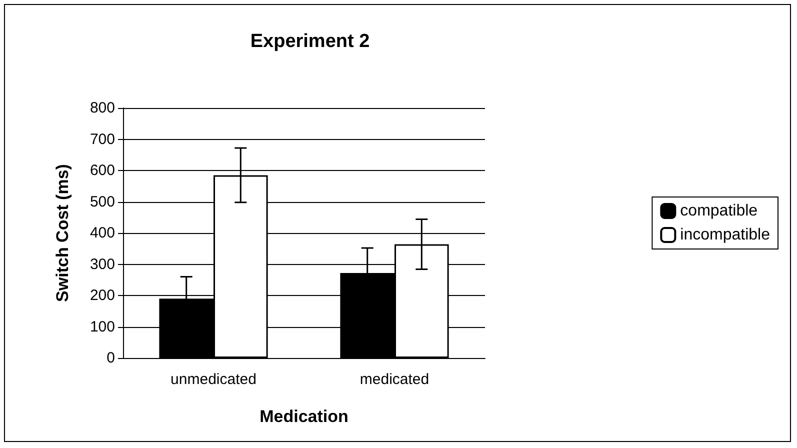  Describe the element at coordinates (110, 358) in the screenshot. I see `y-tick-label: 0` at that location.